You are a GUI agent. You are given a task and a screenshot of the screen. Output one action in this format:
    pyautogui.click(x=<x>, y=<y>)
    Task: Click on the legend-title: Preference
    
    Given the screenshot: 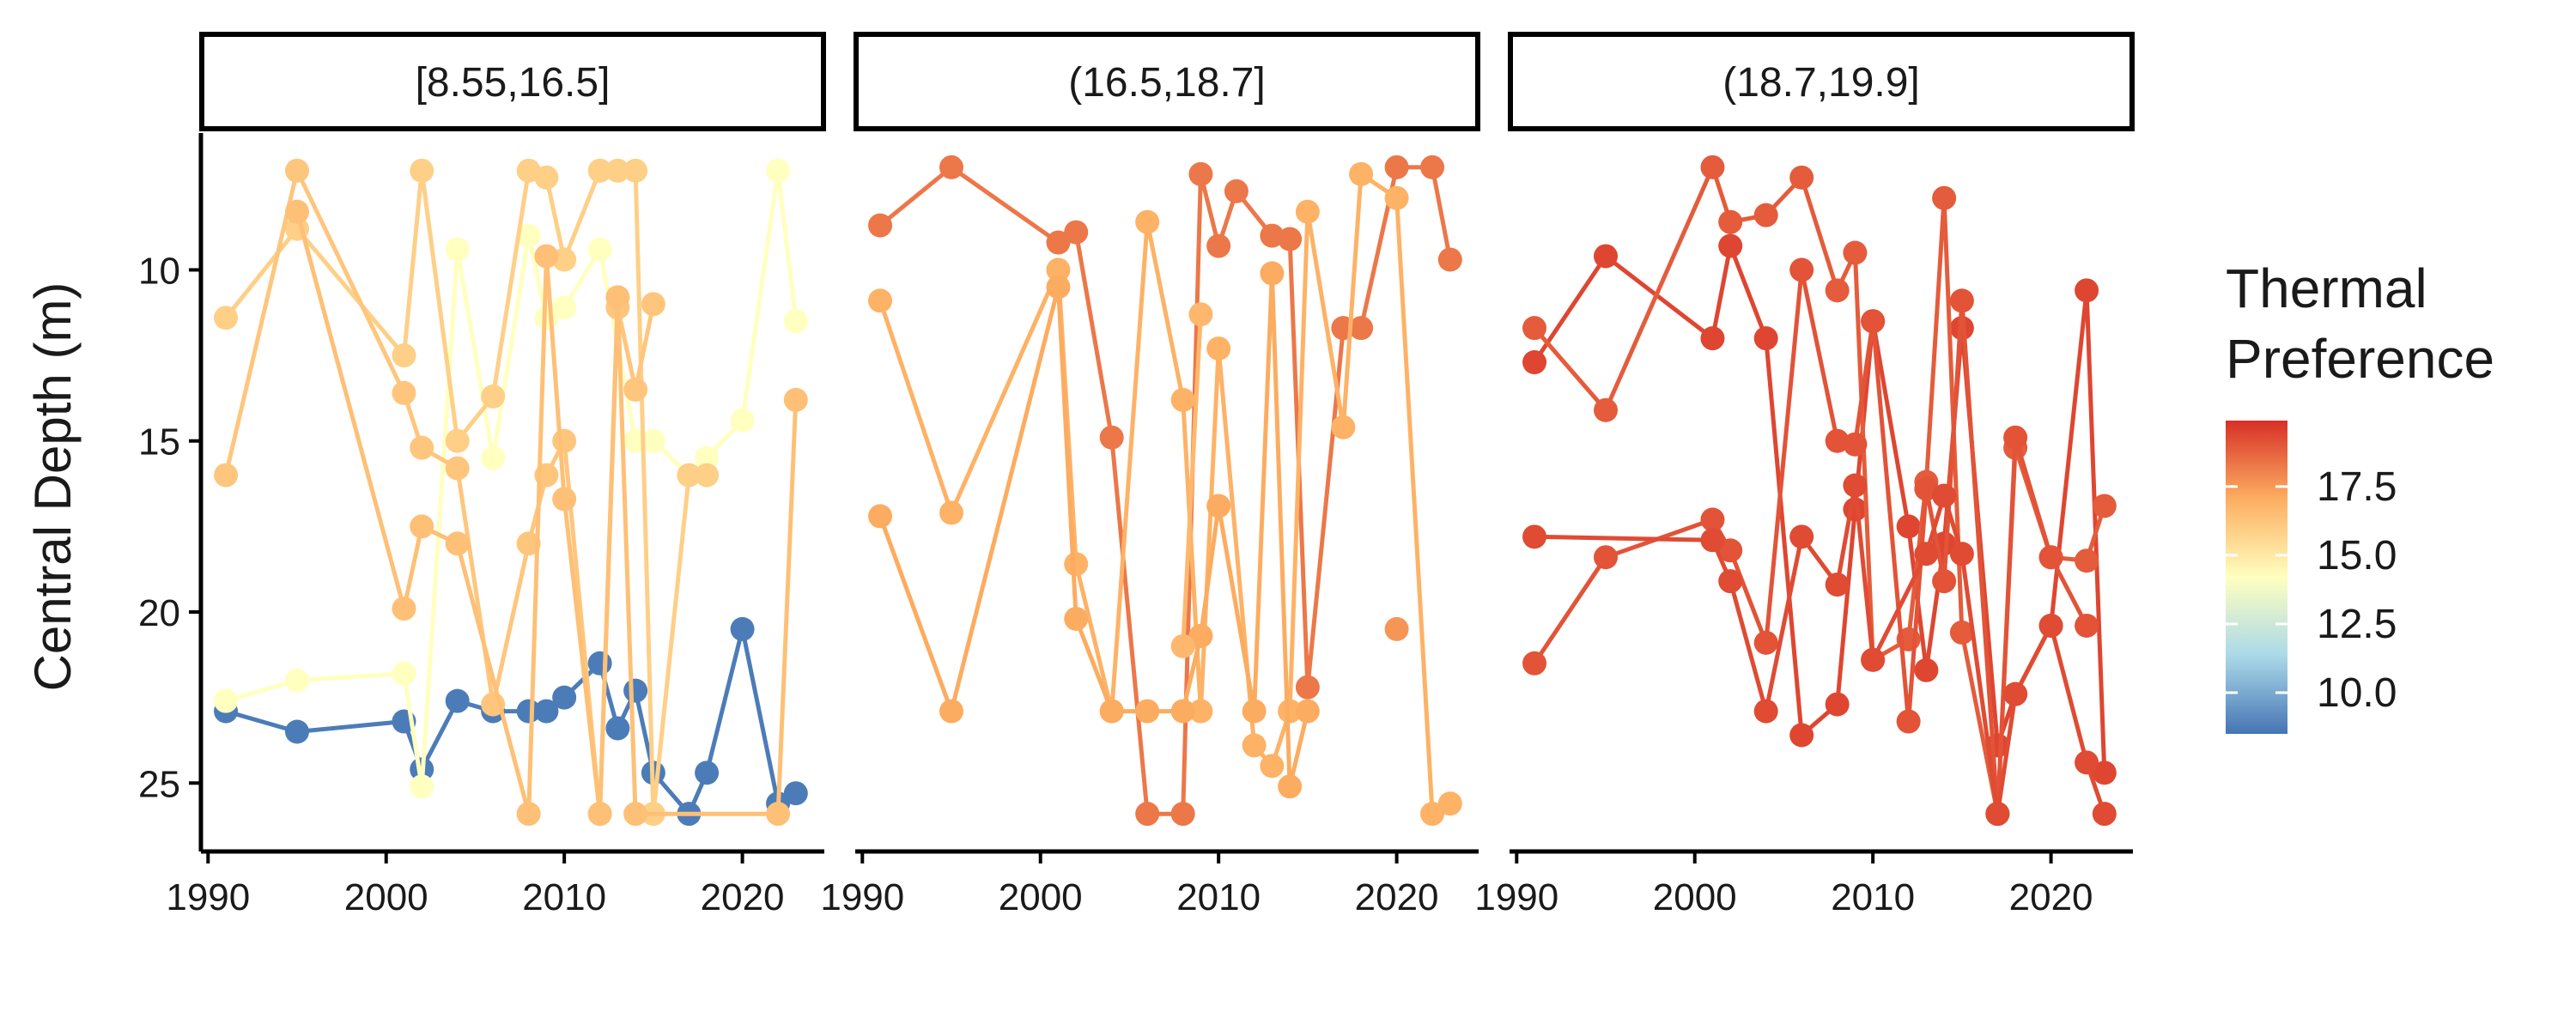 What is the action you would take?
    pyautogui.click(x=2360, y=359)
    